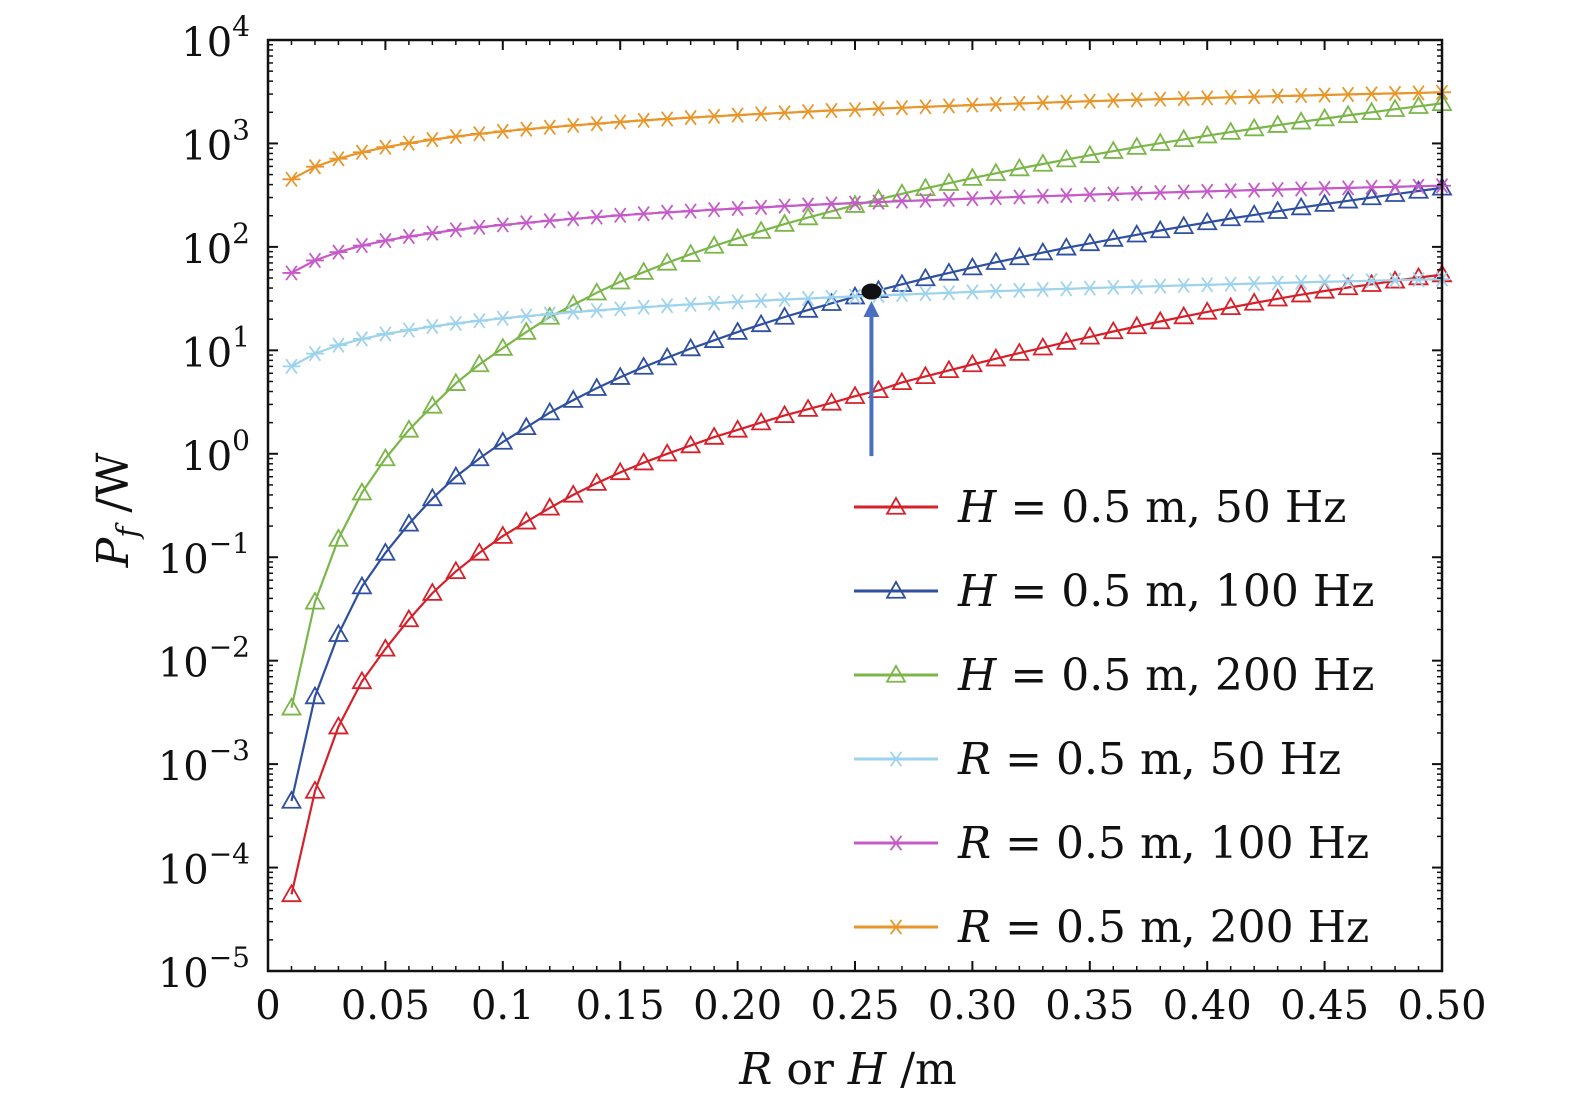 The height and width of the screenshot is (1104, 1575). Describe the element at coordinates (1089, 1006) in the screenshot. I see `x-tick-label: 0.35` at that location.